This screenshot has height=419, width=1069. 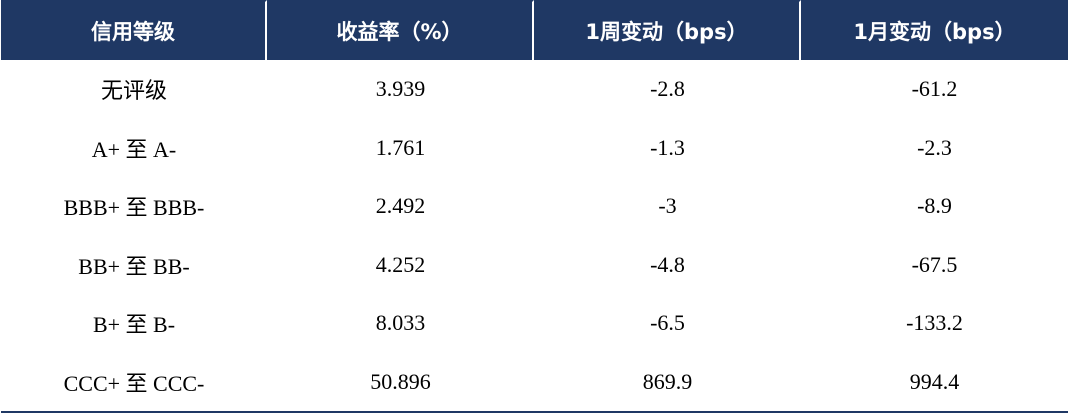 I want to click on cell-credit-grade: CCC+ 至 CCC-, so click(x=134, y=382).